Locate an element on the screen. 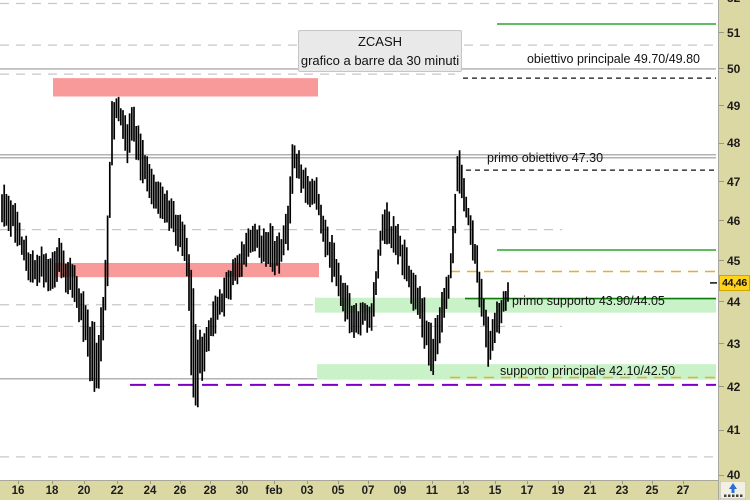  time-axis-label: 28 is located at coordinates (210, 491).